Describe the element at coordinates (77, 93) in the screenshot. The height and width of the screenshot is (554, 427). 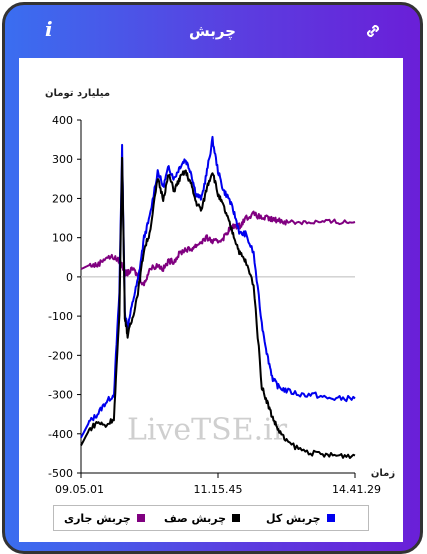
I see `y-axis-label: میلیارد تومان` at that location.